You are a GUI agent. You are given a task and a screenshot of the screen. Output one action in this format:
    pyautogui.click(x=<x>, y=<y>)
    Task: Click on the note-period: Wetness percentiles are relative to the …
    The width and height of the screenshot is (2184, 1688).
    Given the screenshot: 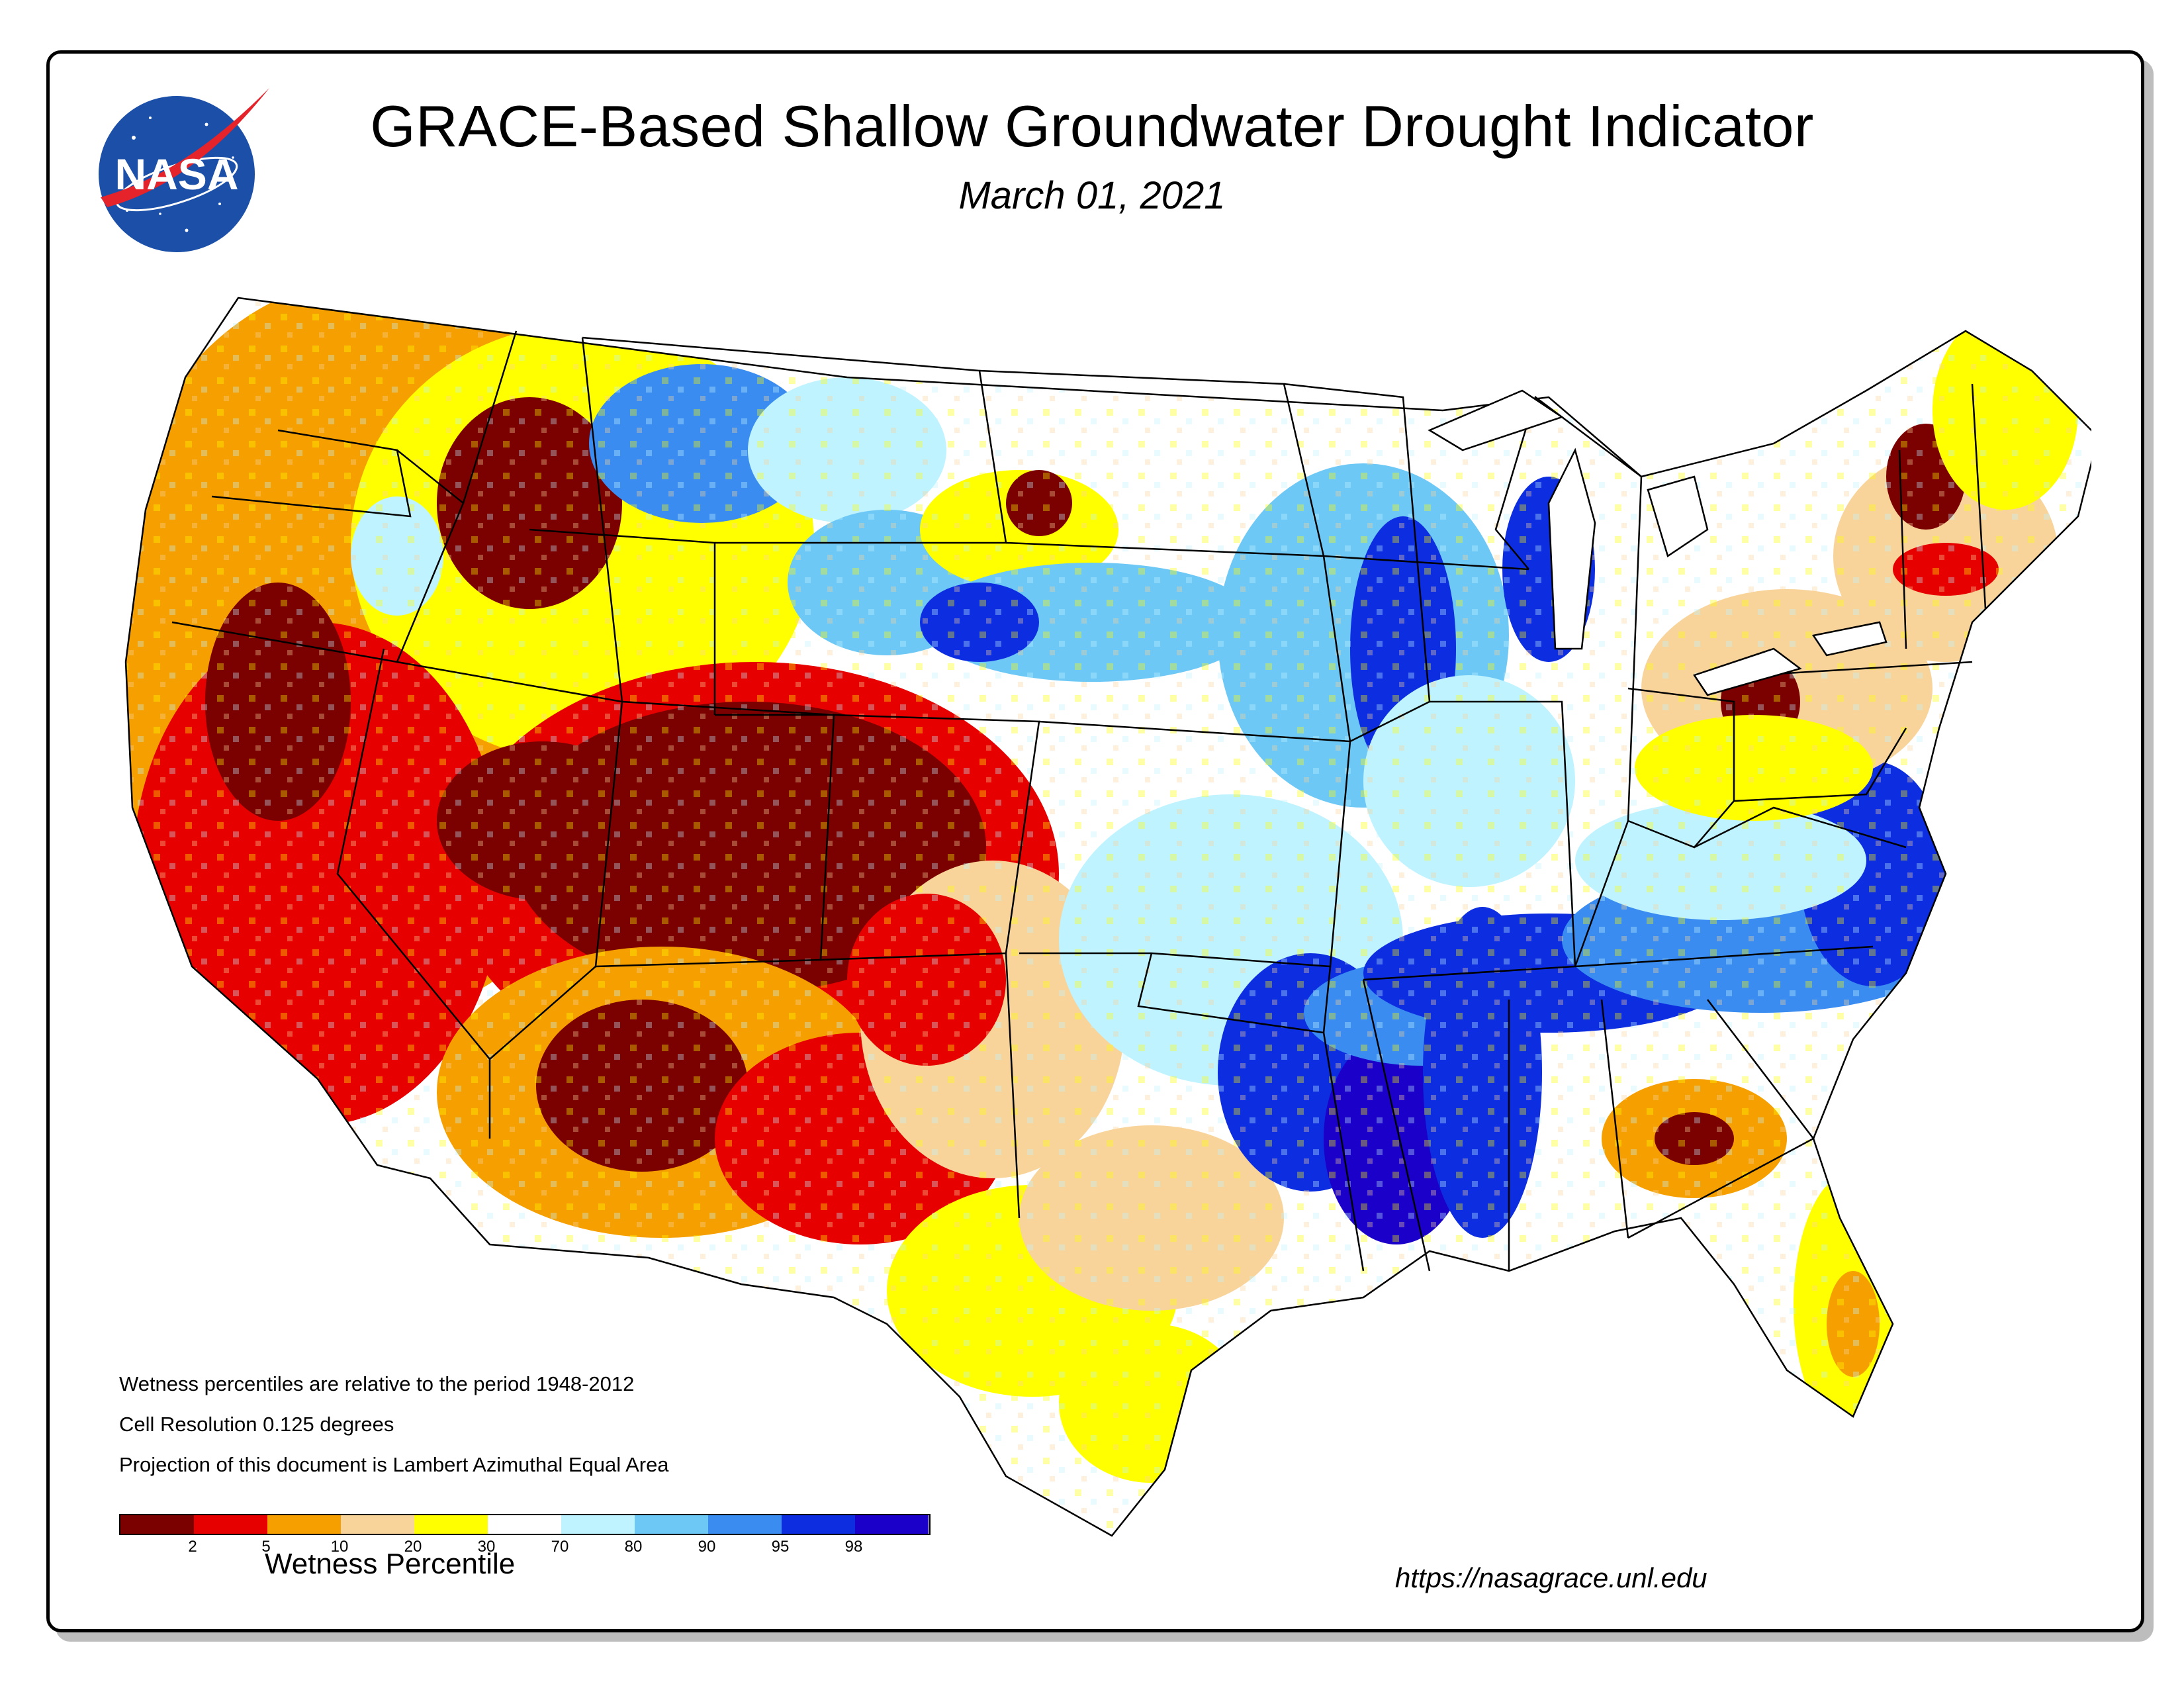 What is the action you would take?
    pyautogui.click(x=377, y=1383)
    